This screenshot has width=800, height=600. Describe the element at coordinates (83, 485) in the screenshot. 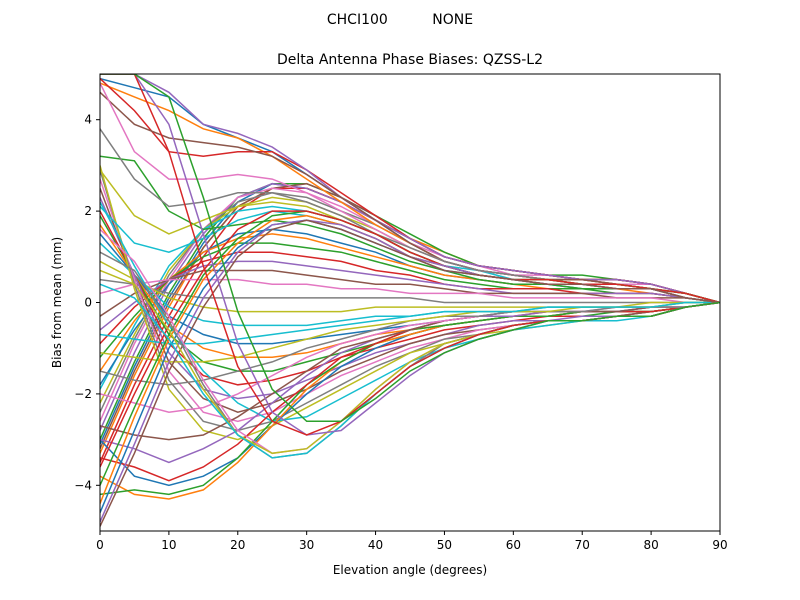

I see `y-tick-label: −4` at that location.